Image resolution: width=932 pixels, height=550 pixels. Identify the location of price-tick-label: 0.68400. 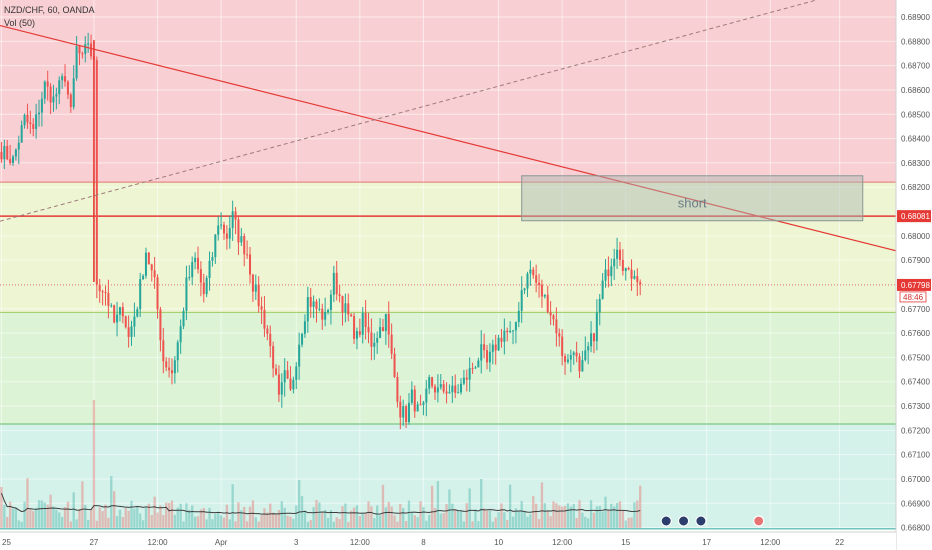
(915, 139).